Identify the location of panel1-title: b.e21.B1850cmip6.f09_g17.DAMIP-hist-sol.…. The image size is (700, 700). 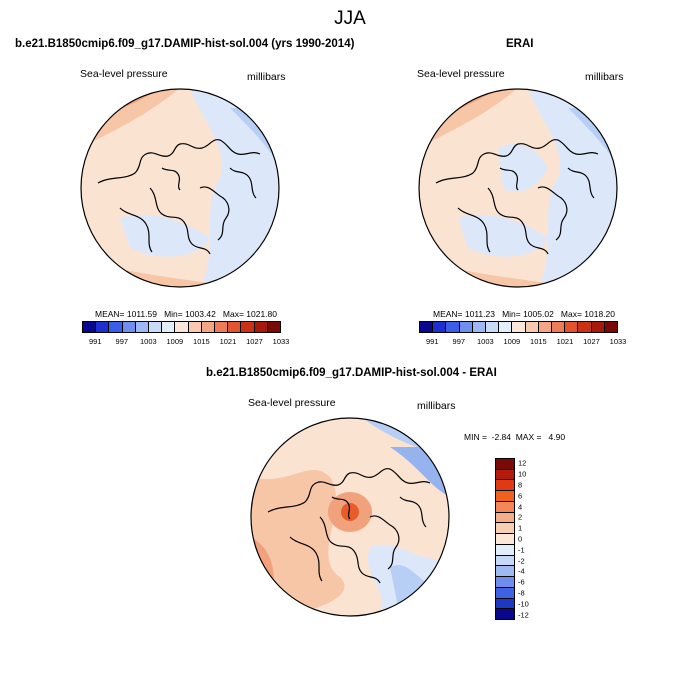
(185, 44).